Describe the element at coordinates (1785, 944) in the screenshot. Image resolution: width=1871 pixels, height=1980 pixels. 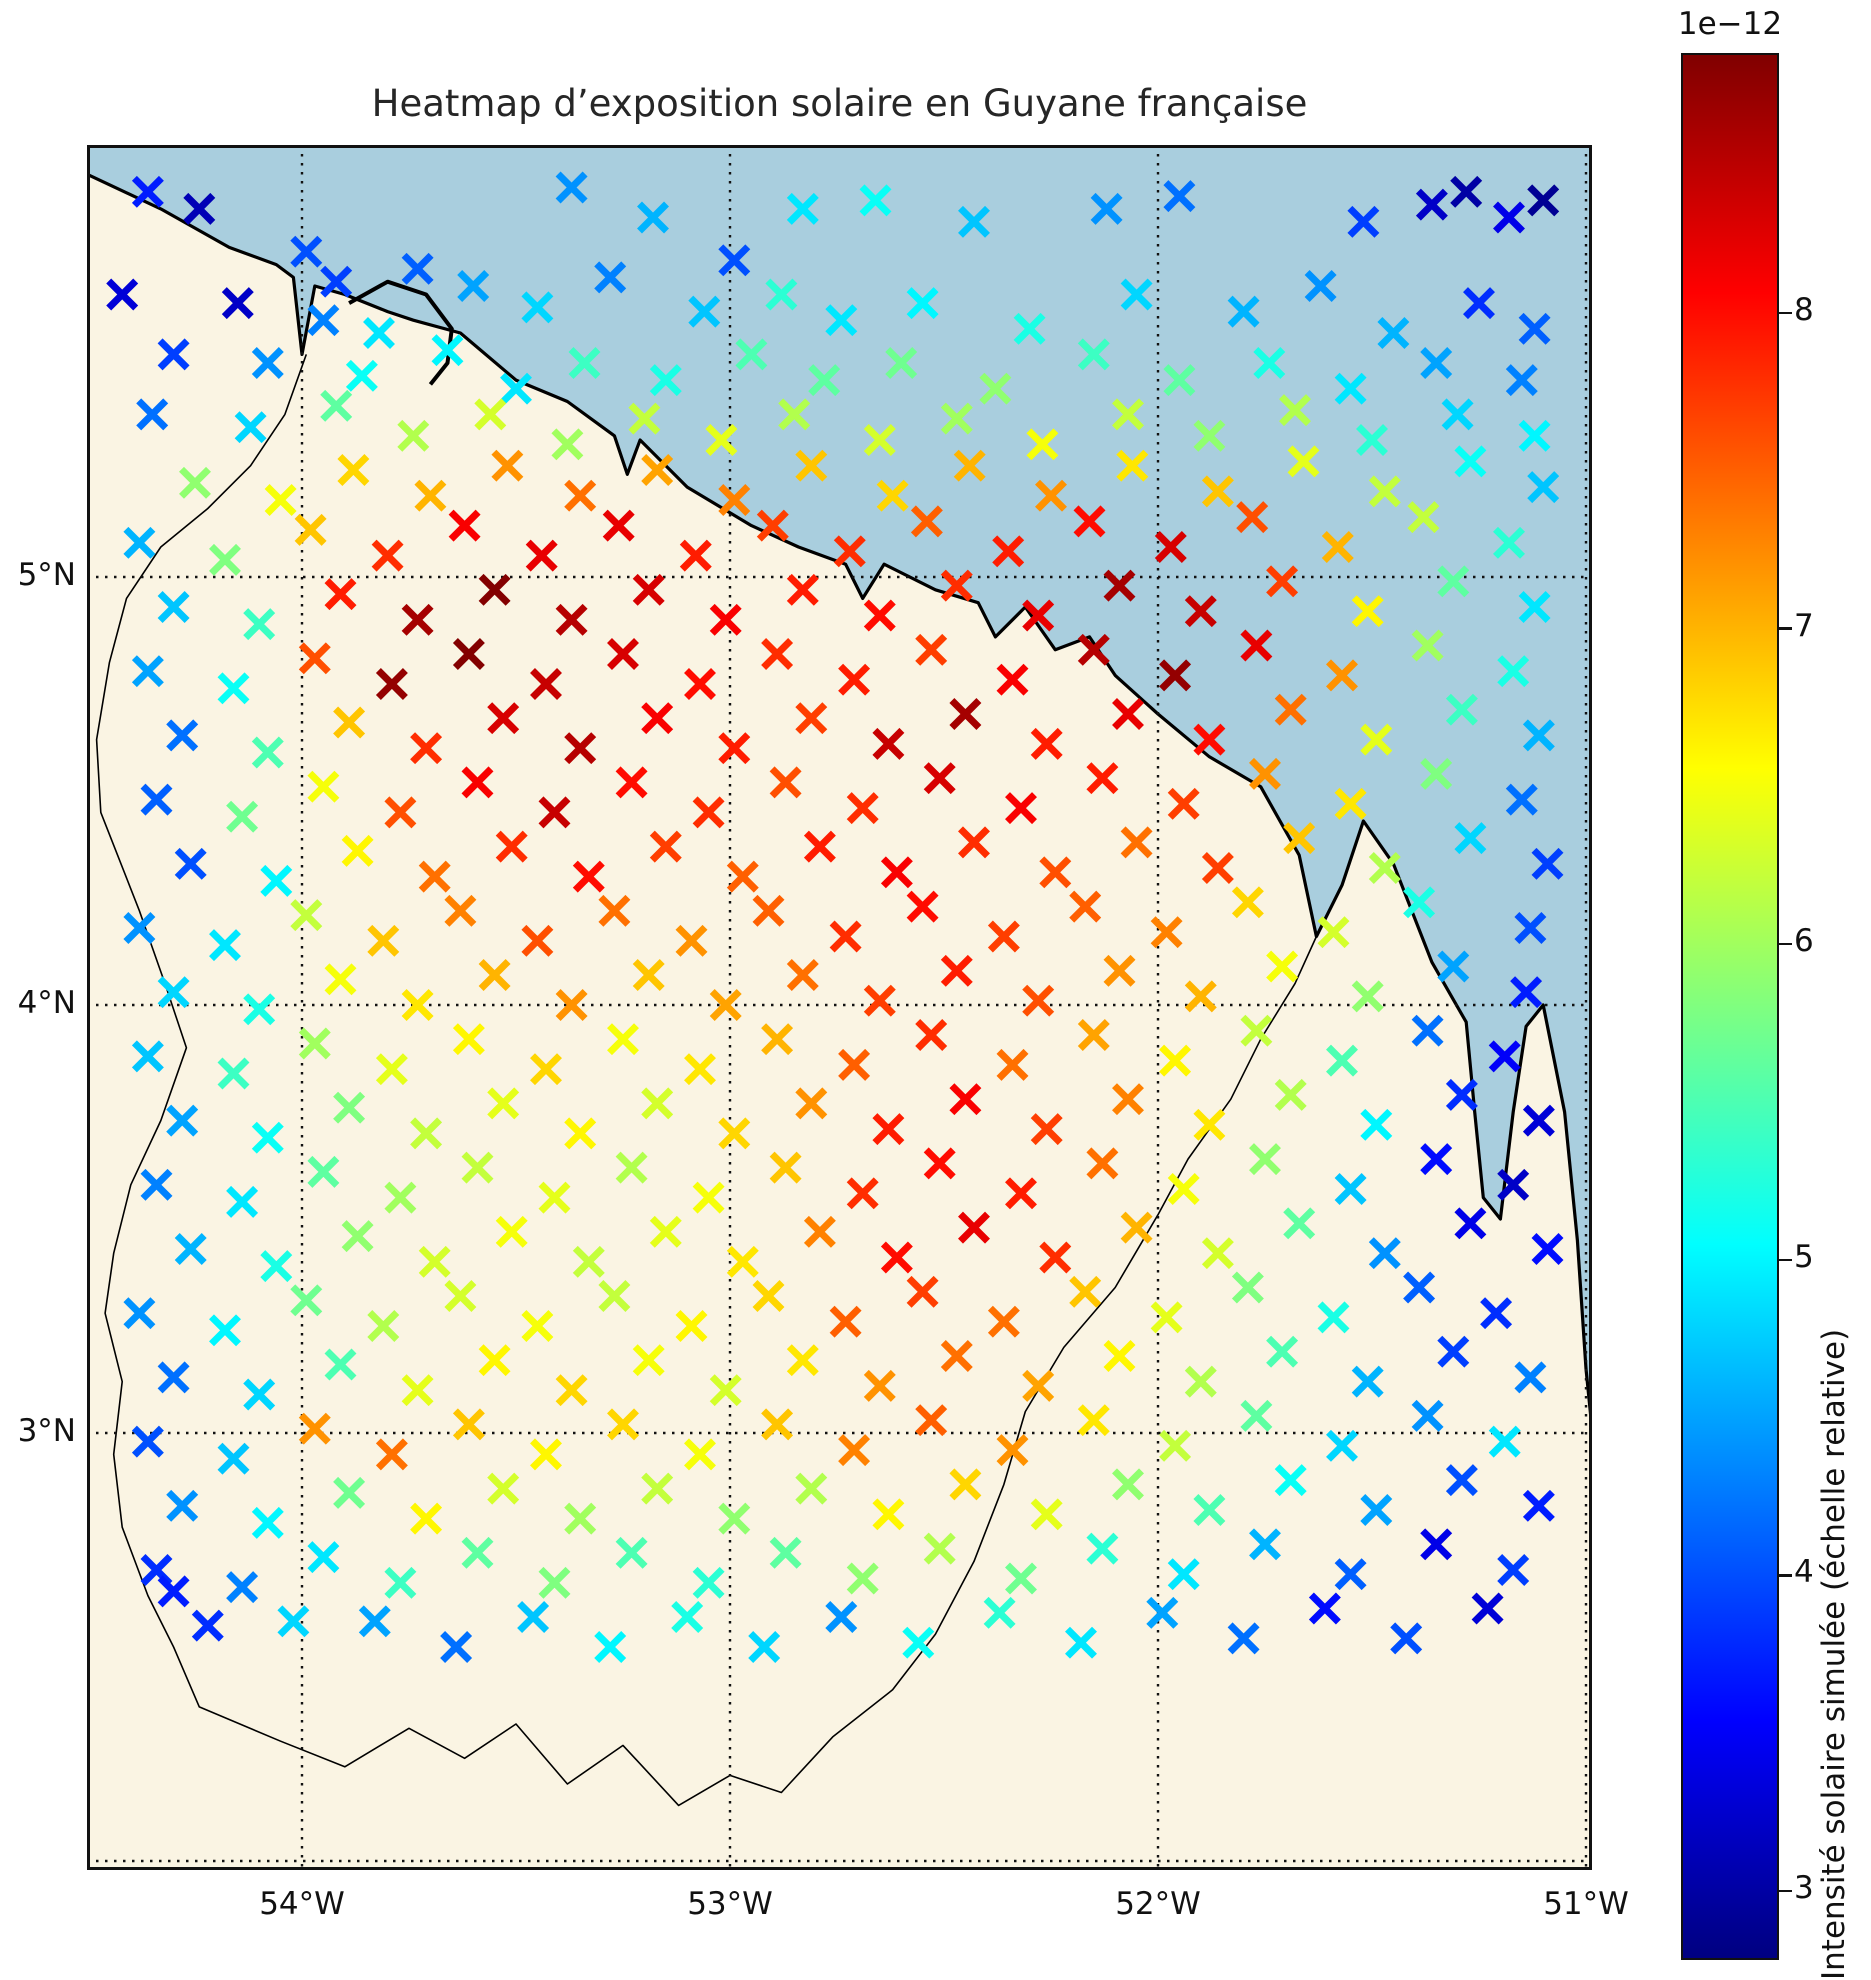
I see `colorbar-tick-mark` at that location.